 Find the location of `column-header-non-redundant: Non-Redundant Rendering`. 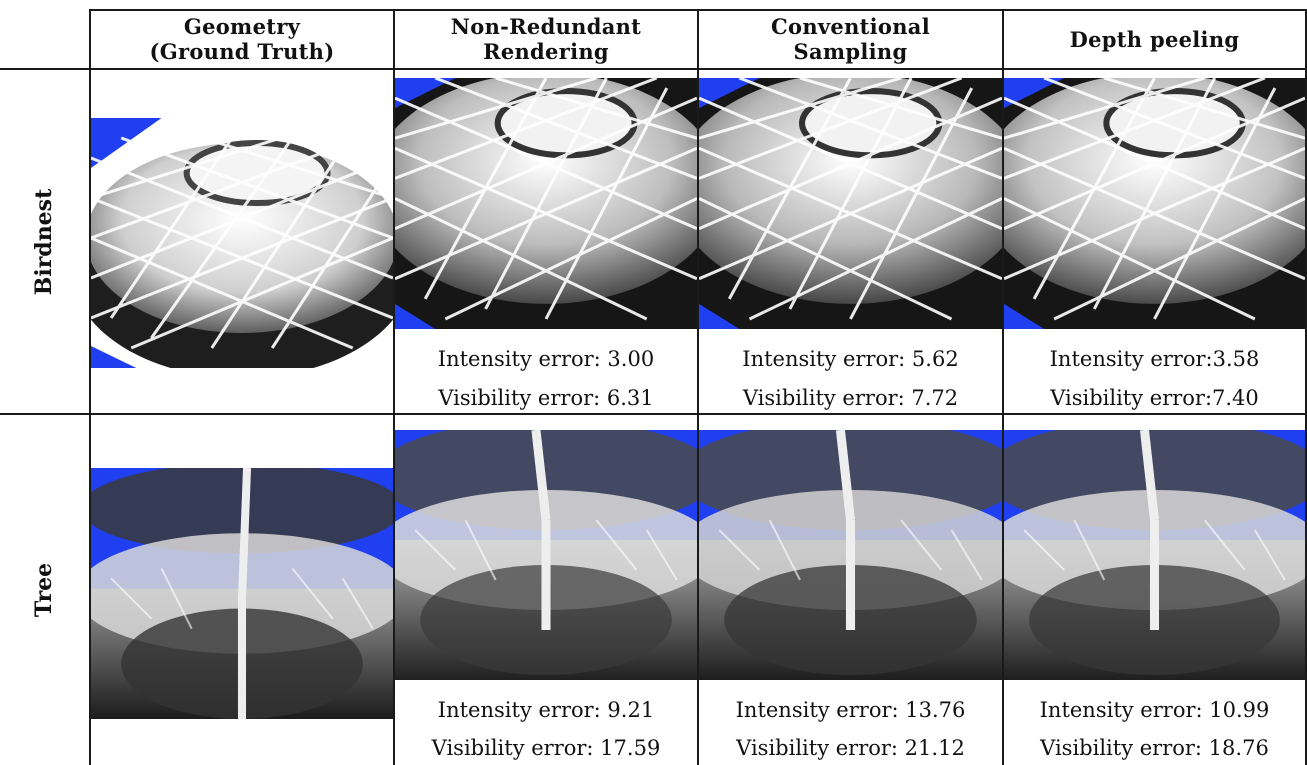

column-header-non-redundant: Non-Redundant Rendering is located at coordinates (546, 39).